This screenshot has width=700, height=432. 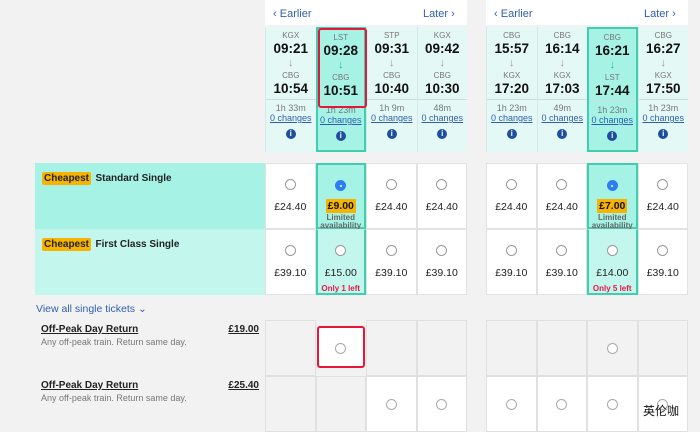 I want to click on fare-cell-standard: £9.00 Limited availability, so click(x=340, y=196).